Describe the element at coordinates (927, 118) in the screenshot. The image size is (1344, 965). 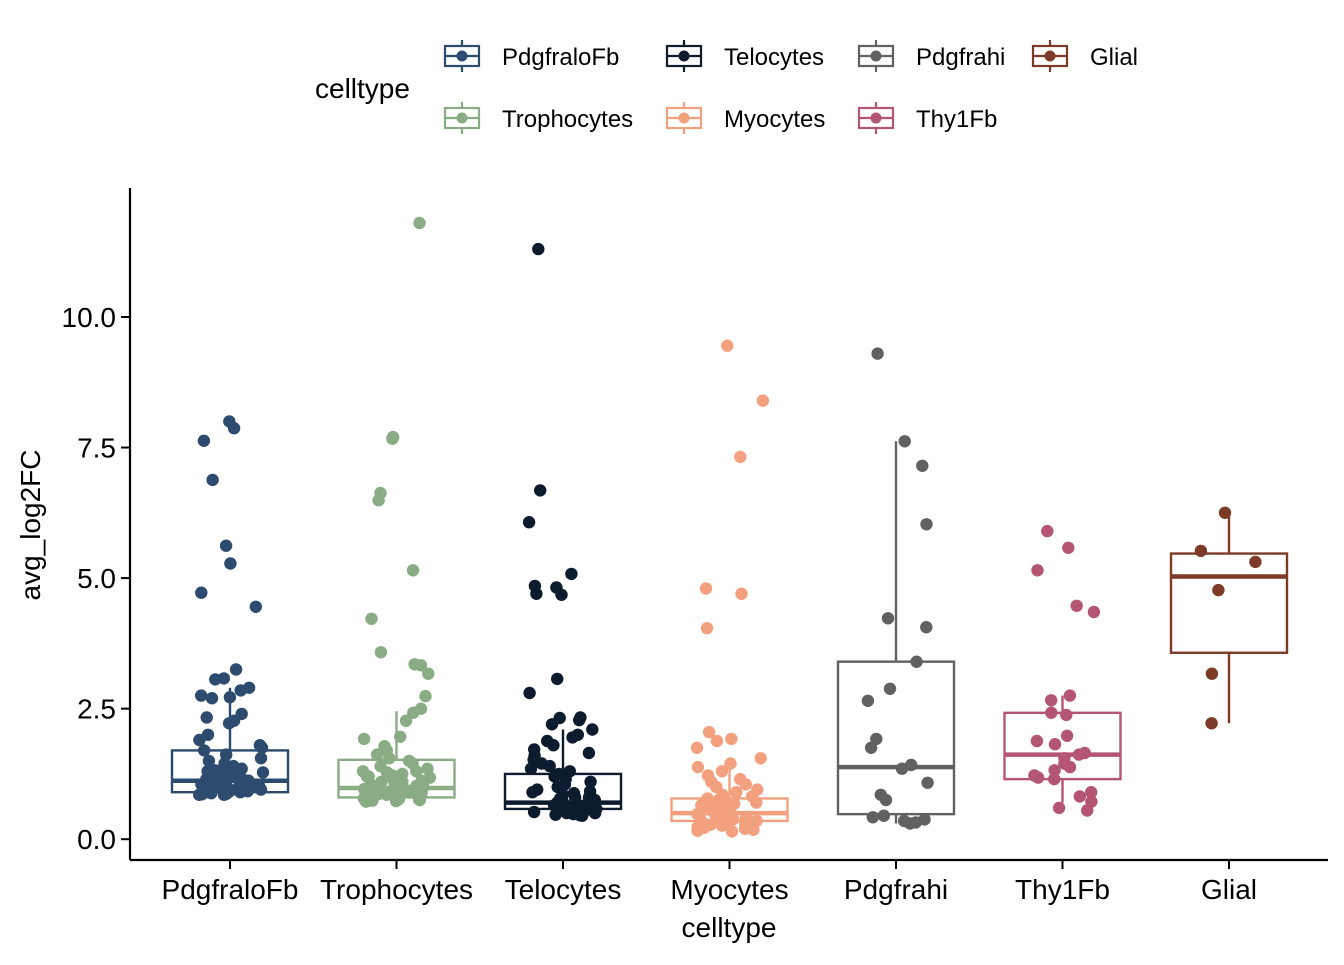
I see `legend-item-thy1fb: Thy1Fb` at that location.